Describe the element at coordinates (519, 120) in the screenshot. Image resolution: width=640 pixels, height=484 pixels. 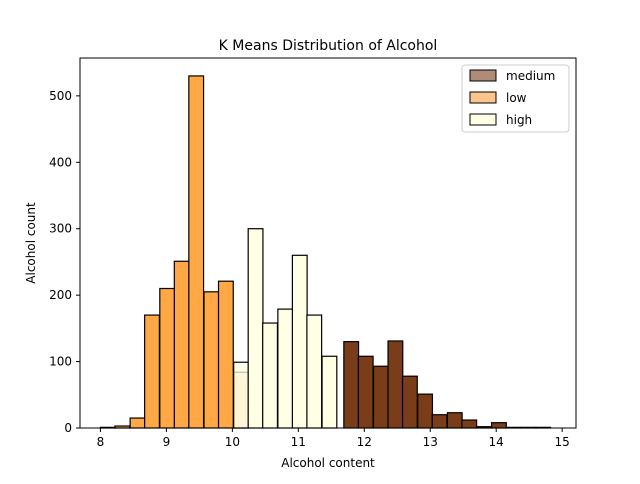
I see `legend-label-high: high` at that location.